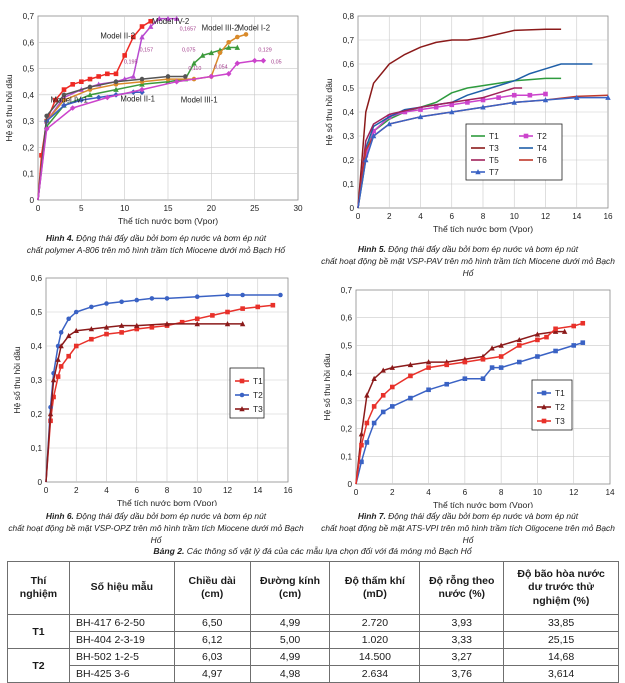 Image resolution: width=625 pixels, height=683 pixels. What do you see at coordinates (349, 136) in the screenshot?
I see `y-tick-label: 0,3` at bounding box center [349, 136].